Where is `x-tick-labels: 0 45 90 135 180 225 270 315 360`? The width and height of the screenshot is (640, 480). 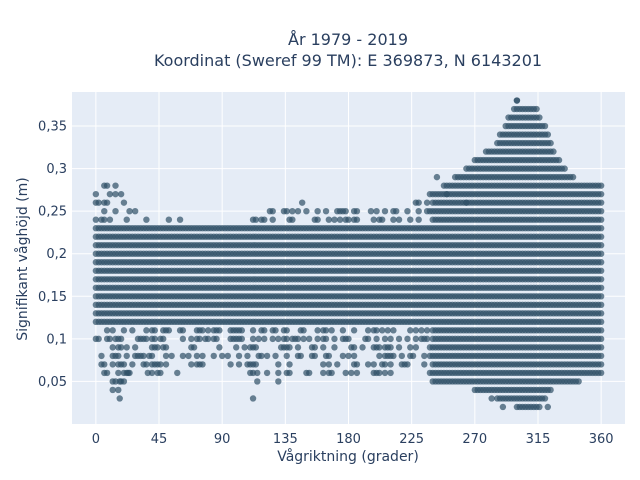
x-tick-labels: 0 45 90 135 180 225 270 315 360 is located at coordinates (353, 439).